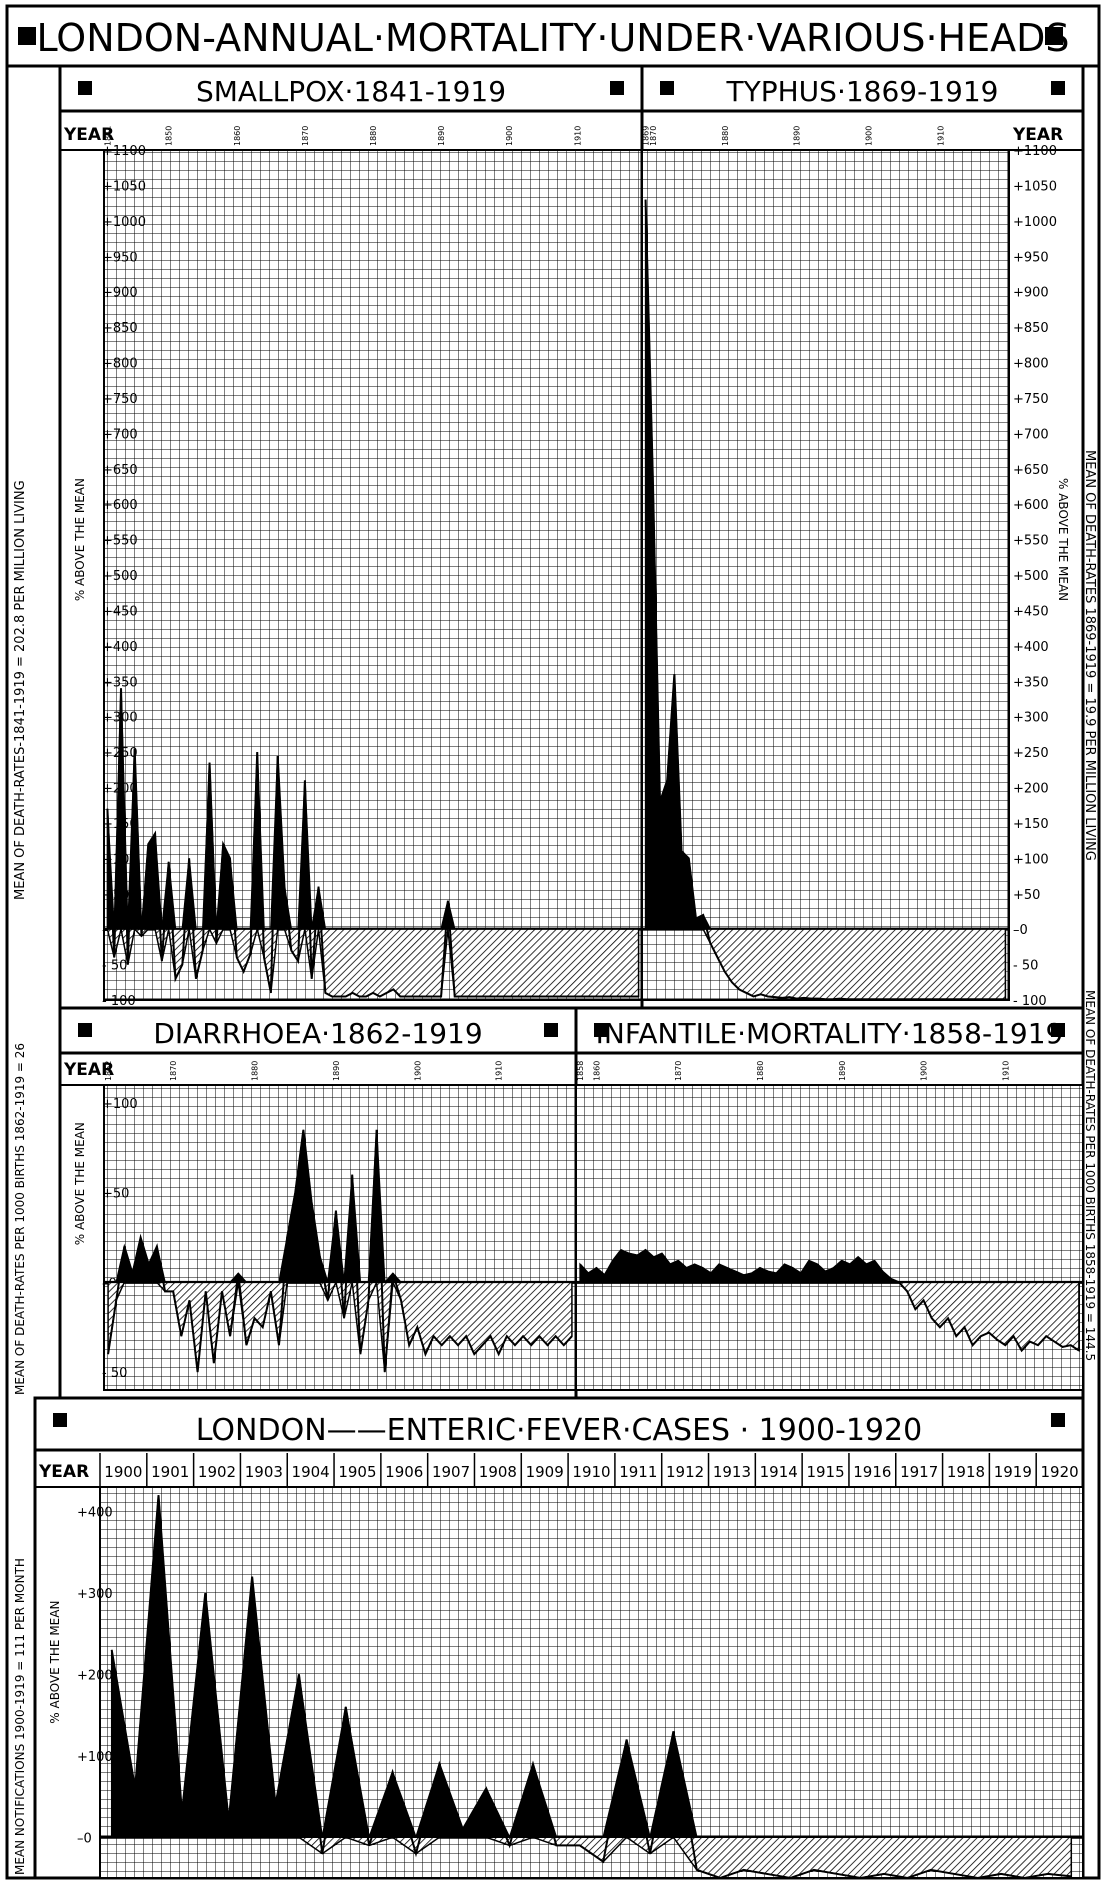  What do you see at coordinates (169, 136) in the screenshot?
I see `x-tick-label: 1850` at bounding box center [169, 136].